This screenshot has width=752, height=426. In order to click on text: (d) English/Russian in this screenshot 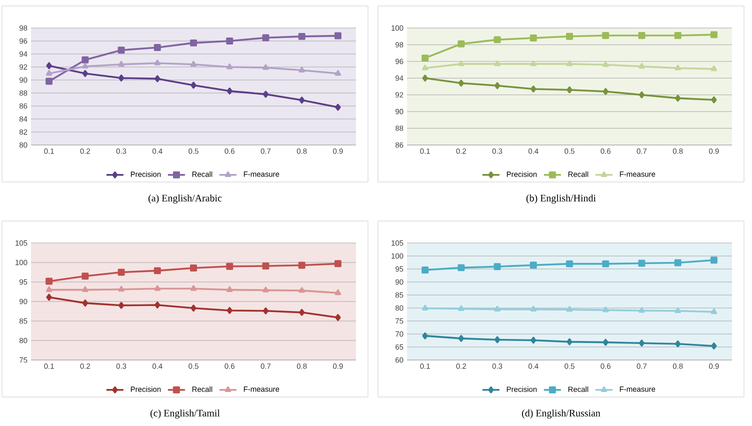, I will do `click(561, 414)`.